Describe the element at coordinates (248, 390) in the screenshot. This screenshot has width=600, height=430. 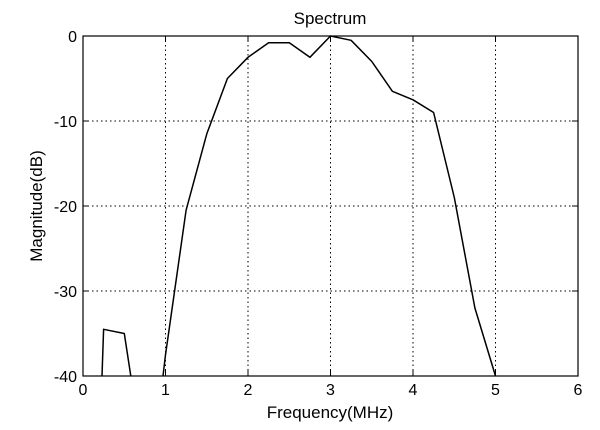
I see `x-tick-label: 2` at that location.